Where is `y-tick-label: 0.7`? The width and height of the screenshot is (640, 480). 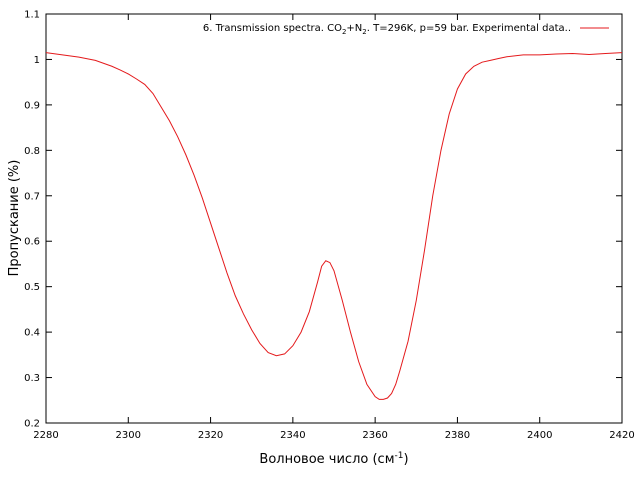 y-tick-label: 0.7 is located at coordinates (32, 196).